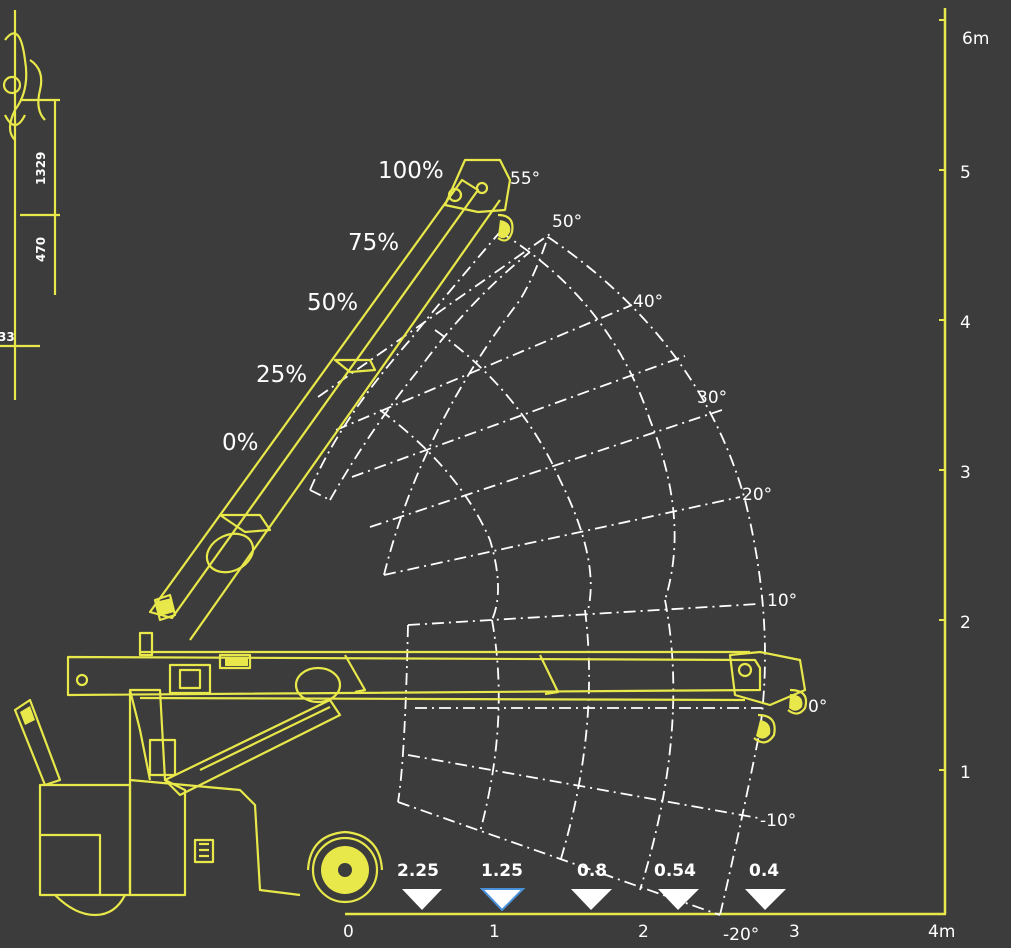 The image size is (1011, 948). I want to click on dimension-label: 1329, so click(41, 168).